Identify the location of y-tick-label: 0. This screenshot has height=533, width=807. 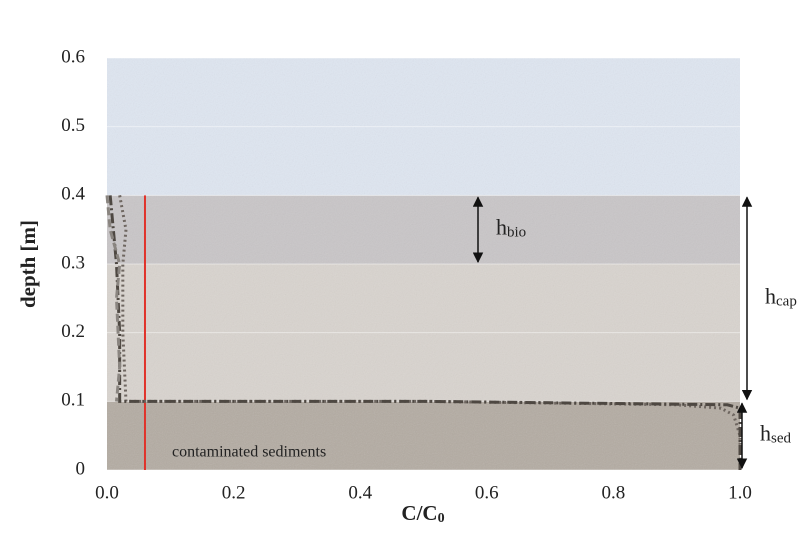
(81, 468).